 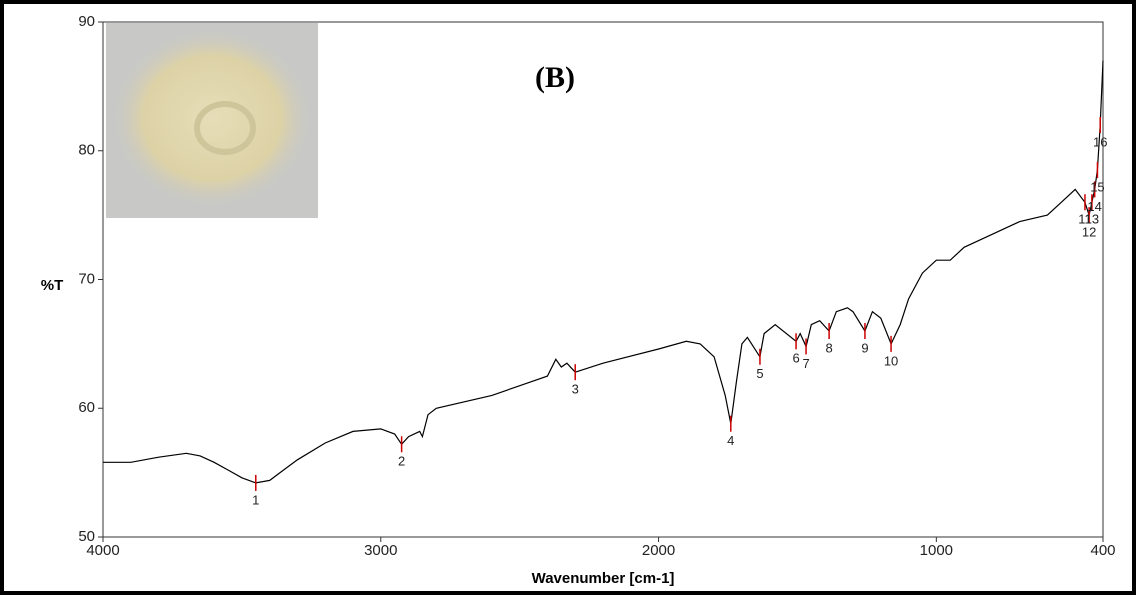 What do you see at coordinates (401, 461) in the screenshot?
I see `peak-label: 2` at bounding box center [401, 461].